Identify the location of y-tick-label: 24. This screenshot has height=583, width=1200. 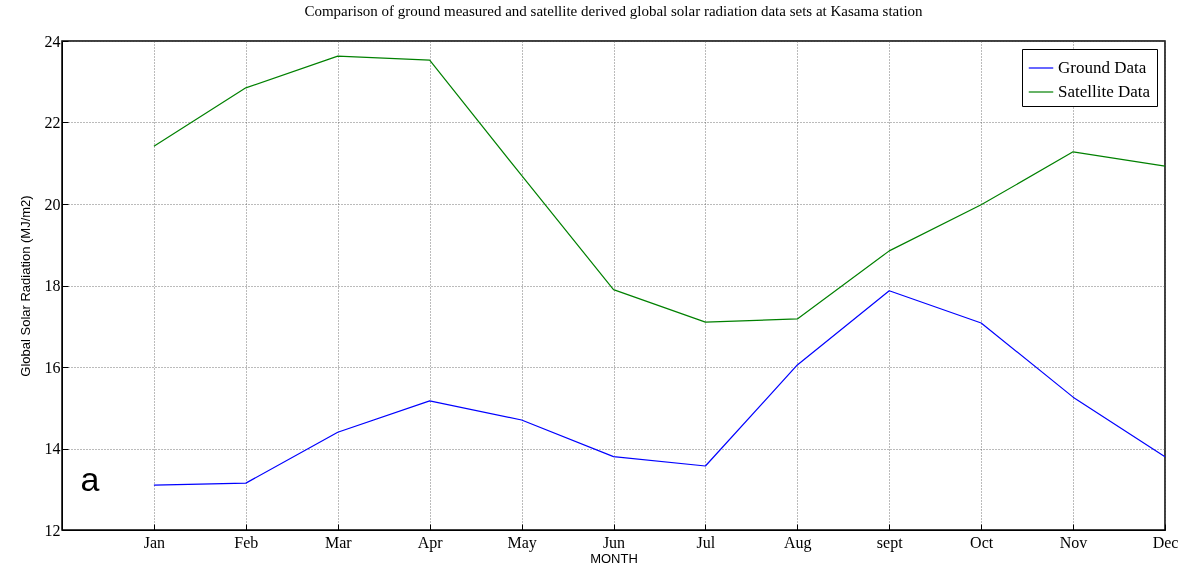
(52, 41).